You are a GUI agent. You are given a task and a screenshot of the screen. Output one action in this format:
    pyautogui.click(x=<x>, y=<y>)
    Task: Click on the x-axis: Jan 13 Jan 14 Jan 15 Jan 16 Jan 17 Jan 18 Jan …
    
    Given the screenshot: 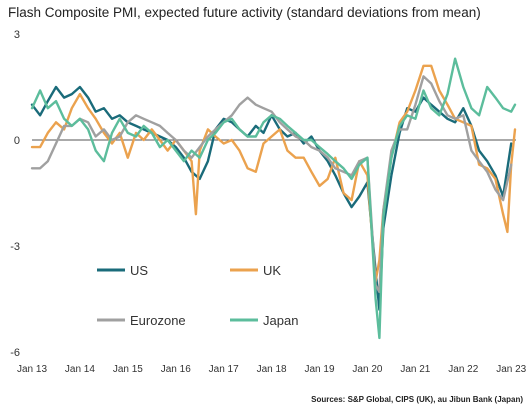 What is the action you would take?
    pyautogui.click(x=272, y=369)
    